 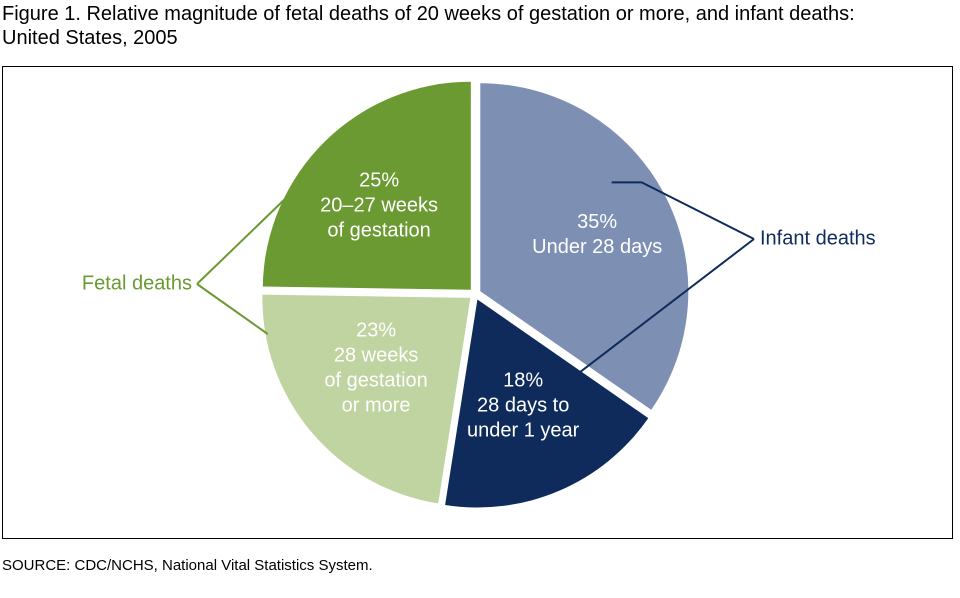 I want to click on slice-label-4-line-2: 20–27 weeks, so click(x=379, y=206).